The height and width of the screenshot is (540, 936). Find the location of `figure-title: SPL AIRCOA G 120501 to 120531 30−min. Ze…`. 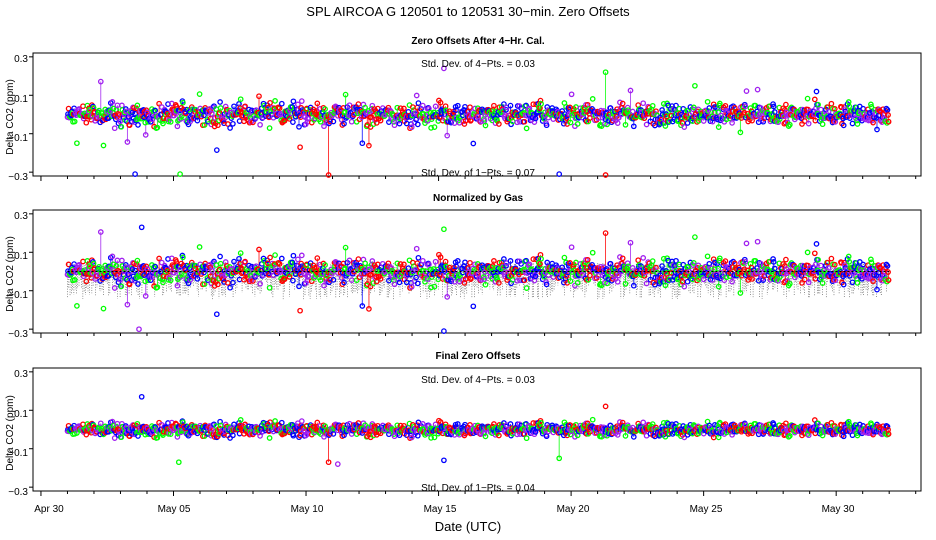

figure-title: SPL AIRCOA G 120501 to 120531 30−min. Ze… is located at coordinates (468, 11).